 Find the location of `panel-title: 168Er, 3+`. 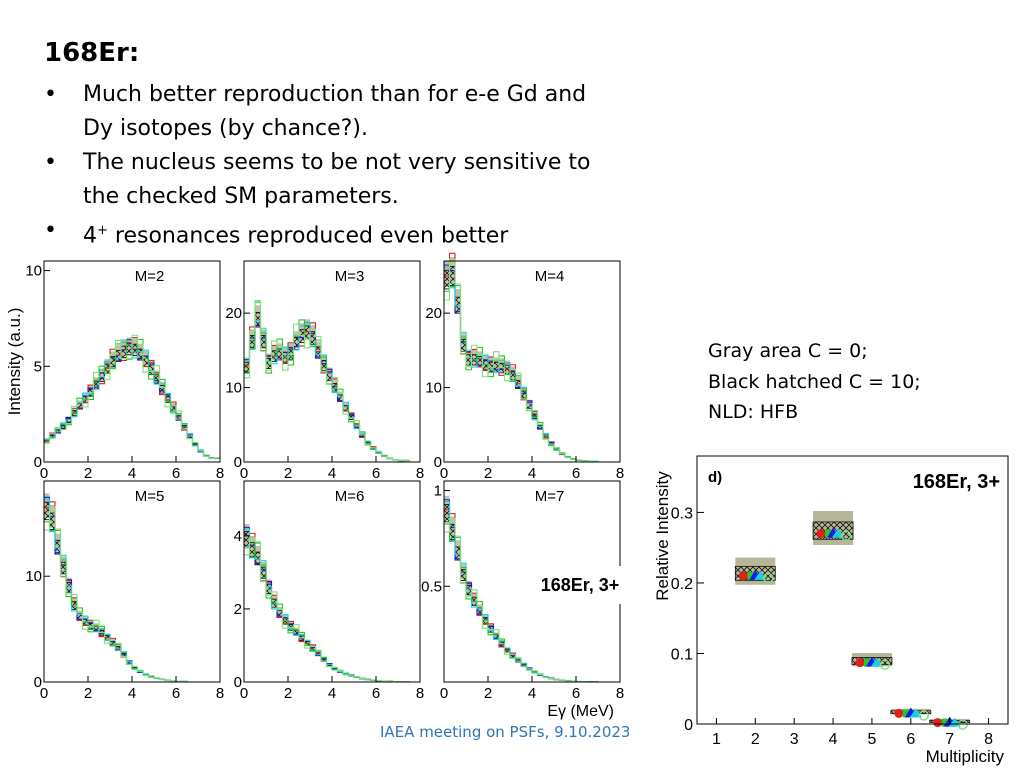

panel-title: 168Er, 3+ is located at coordinates (956, 482).